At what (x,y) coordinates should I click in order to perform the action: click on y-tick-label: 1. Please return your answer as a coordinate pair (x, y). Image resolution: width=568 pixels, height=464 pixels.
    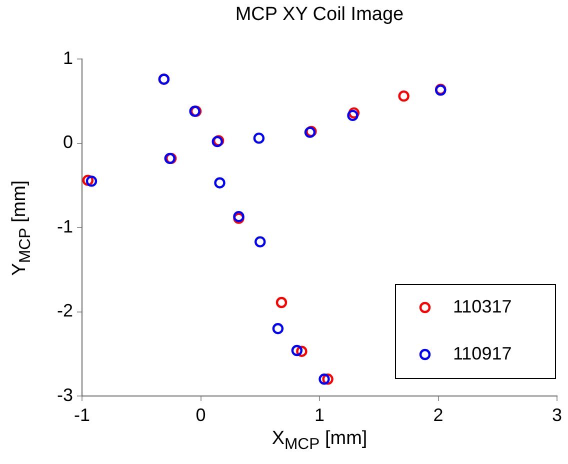
    Looking at the image, I should click on (67, 58).